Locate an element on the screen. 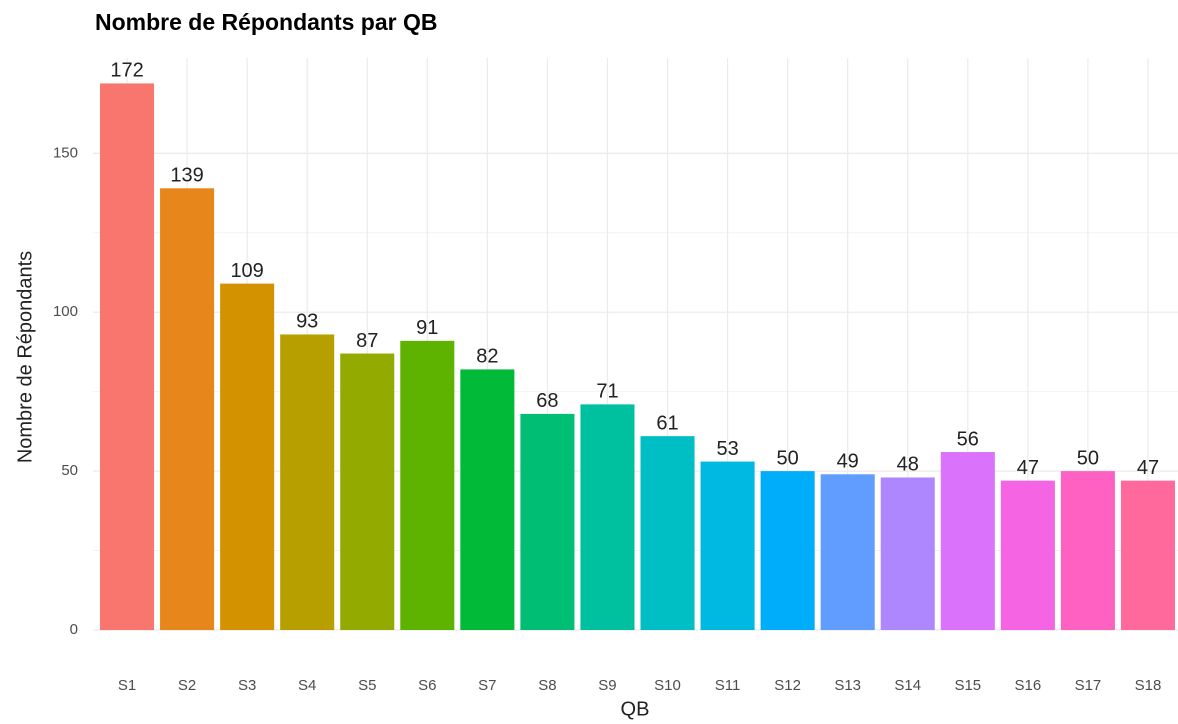 This screenshot has width=1178, height=724. x-tick-label: S10 is located at coordinates (667, 685).